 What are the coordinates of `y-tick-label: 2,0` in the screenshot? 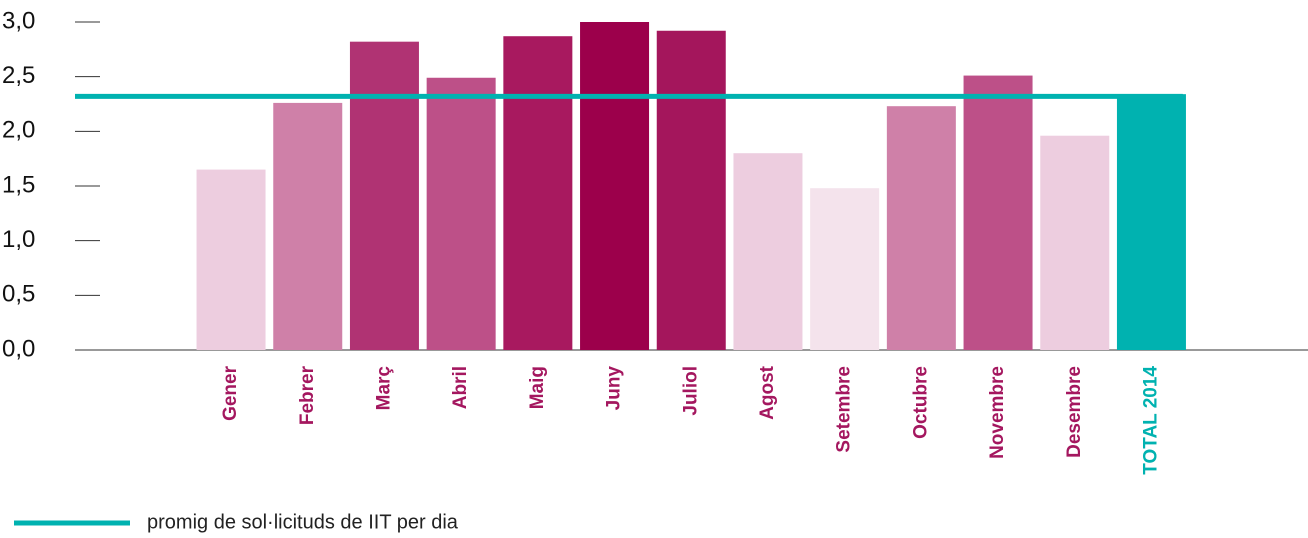 It's located at (18, 130).